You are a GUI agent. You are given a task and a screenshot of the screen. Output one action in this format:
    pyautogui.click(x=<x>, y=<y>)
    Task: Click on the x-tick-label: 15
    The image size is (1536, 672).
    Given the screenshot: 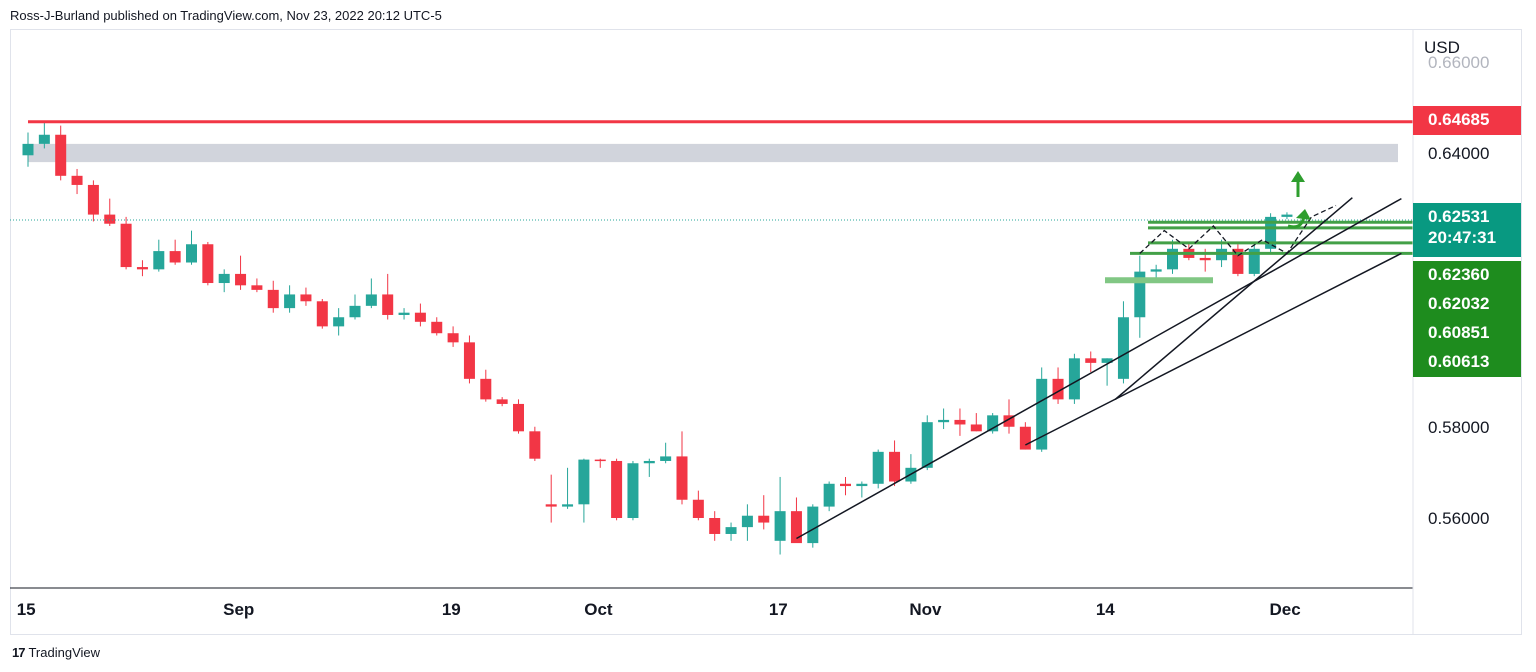 What is the action you would take?
    pyautogui.click(x=26, y=609)
    